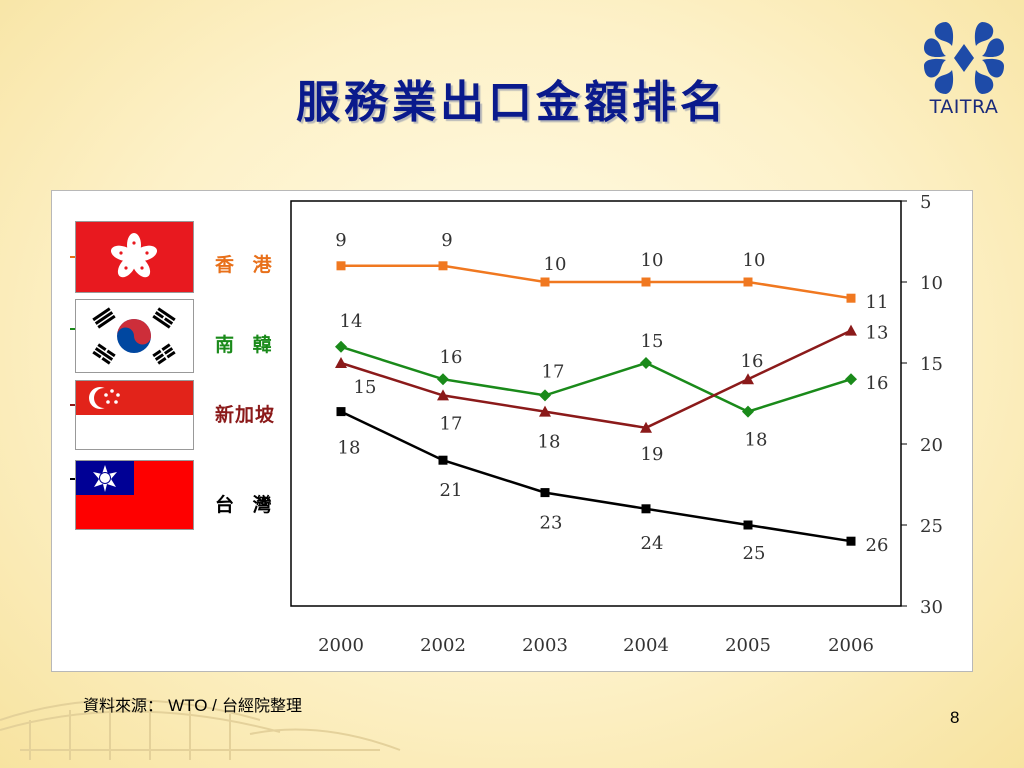 Image resolution: width=1024 pixels, height=768 pixels. What do you see at coordinates (351, 321) in the screenshot?
I see `data-label: 14` at bounding box center [351, 321].